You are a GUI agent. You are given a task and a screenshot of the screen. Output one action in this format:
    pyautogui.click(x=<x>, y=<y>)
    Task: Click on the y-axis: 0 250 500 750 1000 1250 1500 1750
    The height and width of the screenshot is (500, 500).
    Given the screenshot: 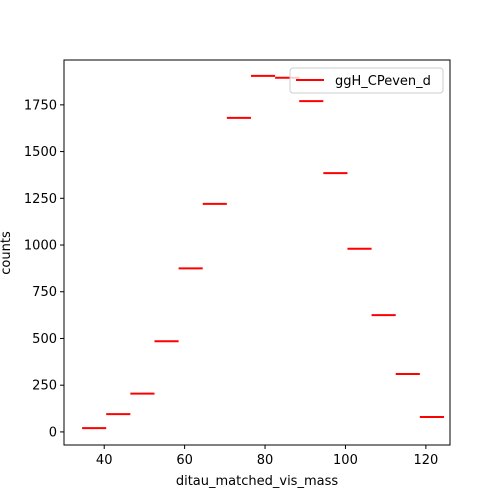 What is the action you would take?
    pyautogui.click(x=44, y=269)
    